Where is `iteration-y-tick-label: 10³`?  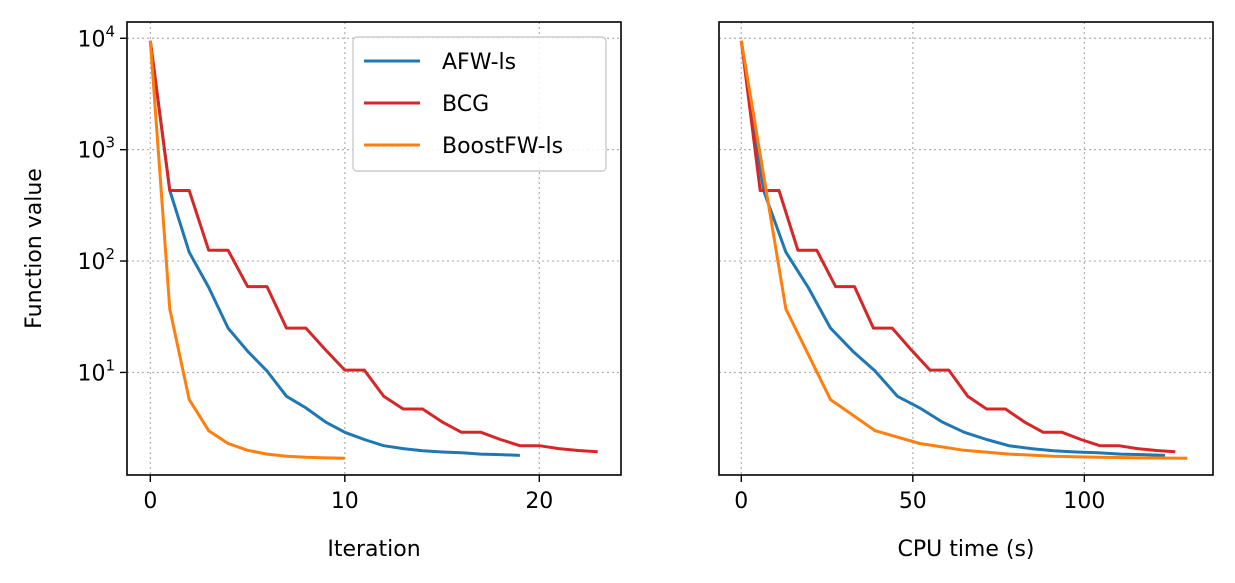 iteration-y-tick-label: 10³ is located at coordinates (96, 149).